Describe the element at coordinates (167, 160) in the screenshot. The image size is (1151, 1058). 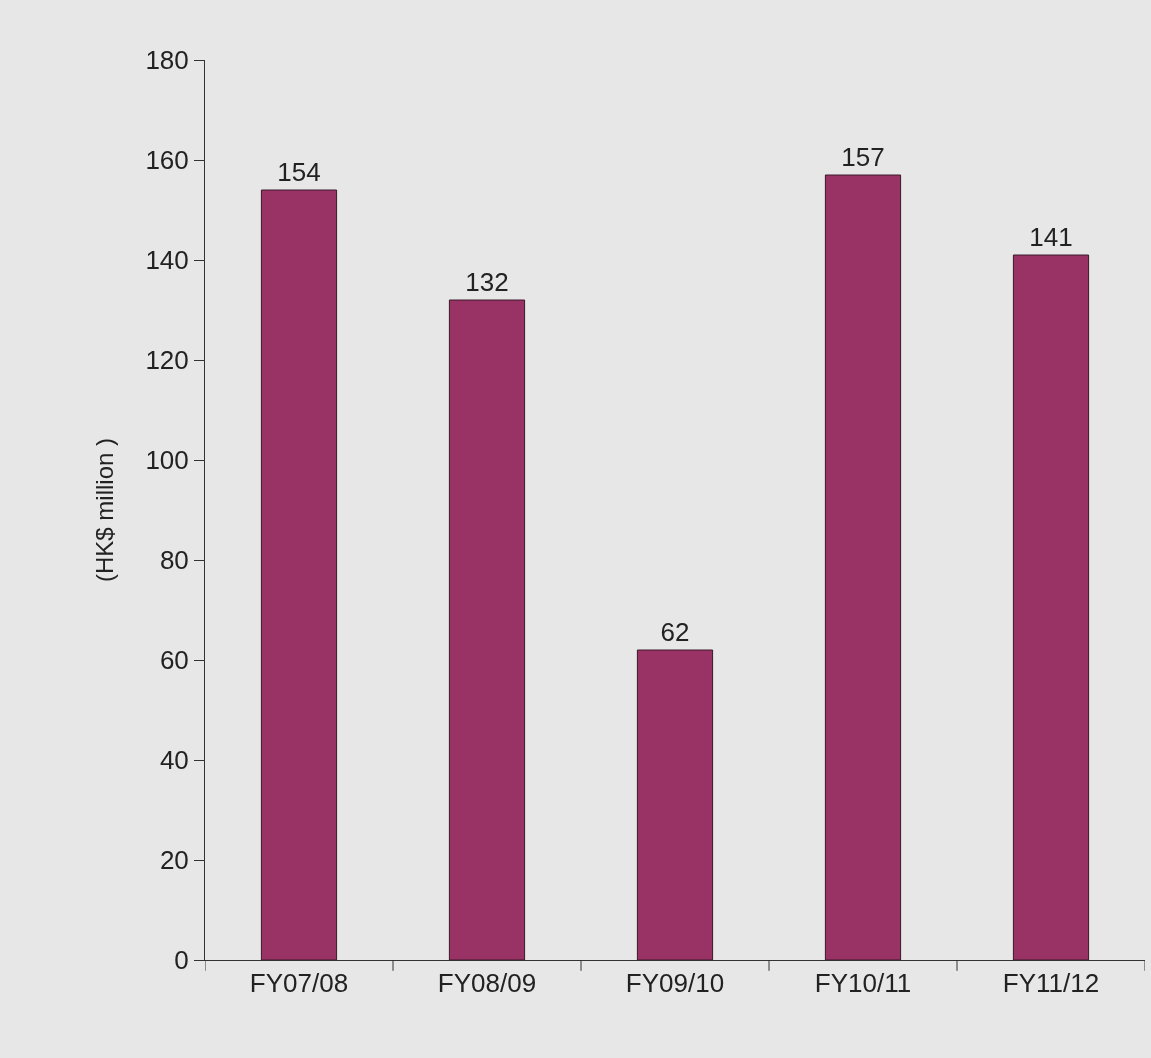
I see `y-tick-label: 160` at that location.